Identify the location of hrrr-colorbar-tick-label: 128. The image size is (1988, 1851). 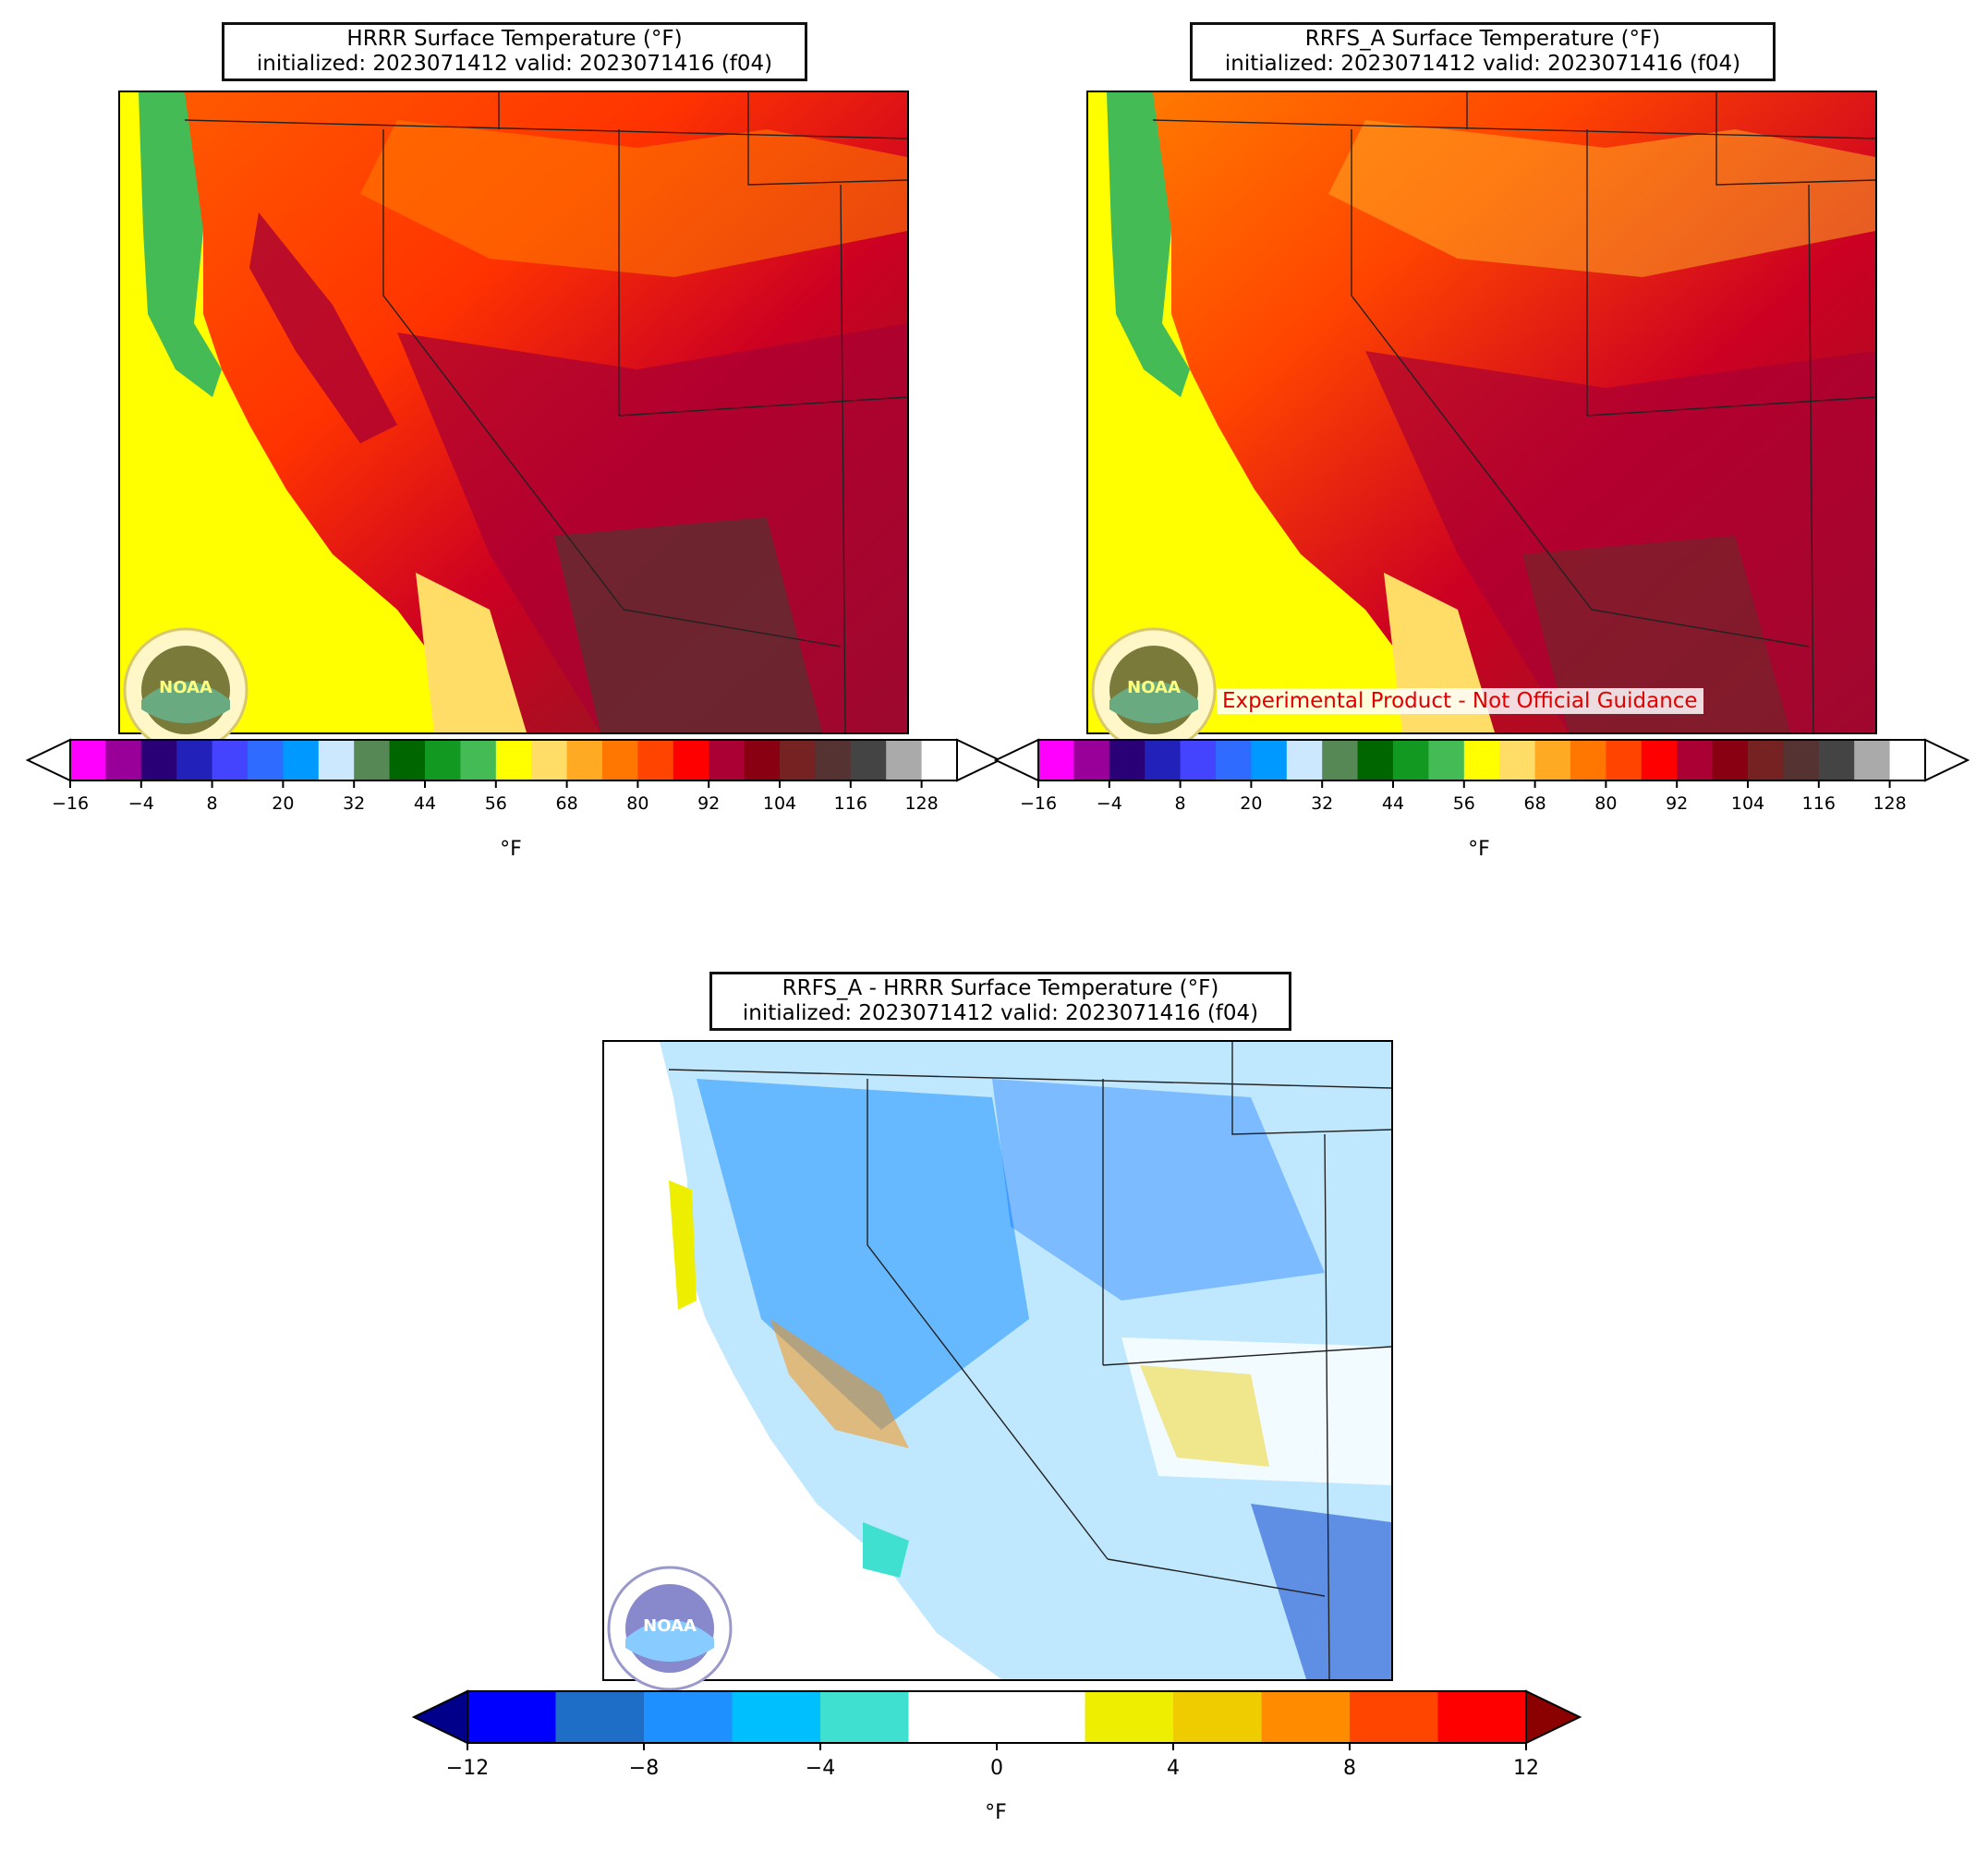
(921, 803).